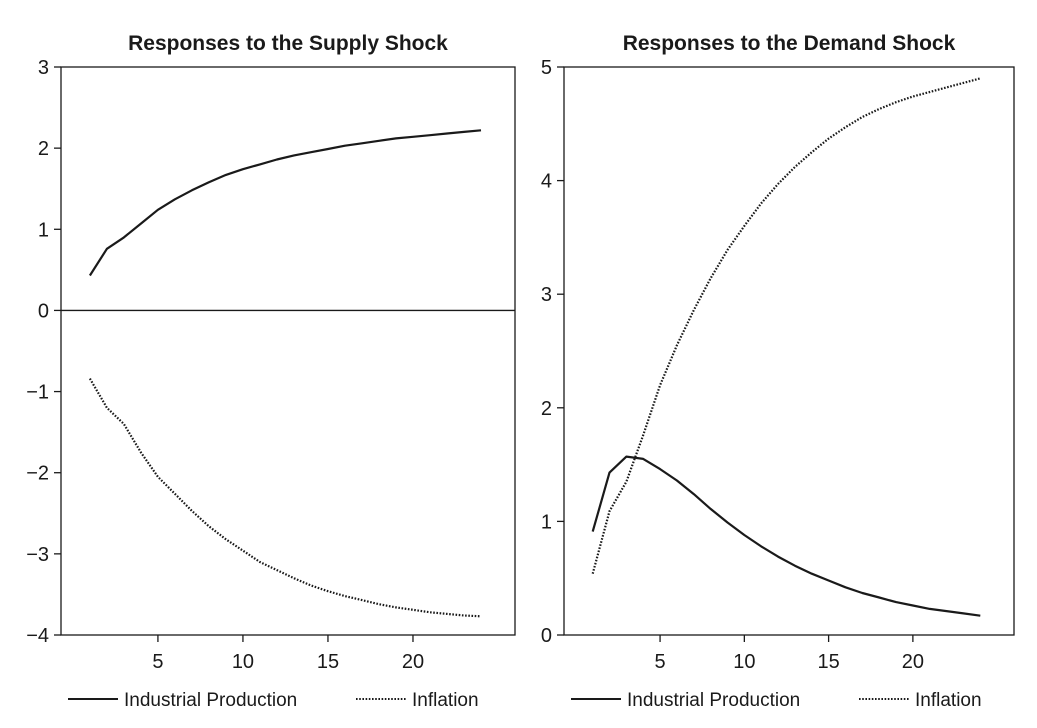  I want to click on demand-y-tick-label: 0, so click(546, 636).